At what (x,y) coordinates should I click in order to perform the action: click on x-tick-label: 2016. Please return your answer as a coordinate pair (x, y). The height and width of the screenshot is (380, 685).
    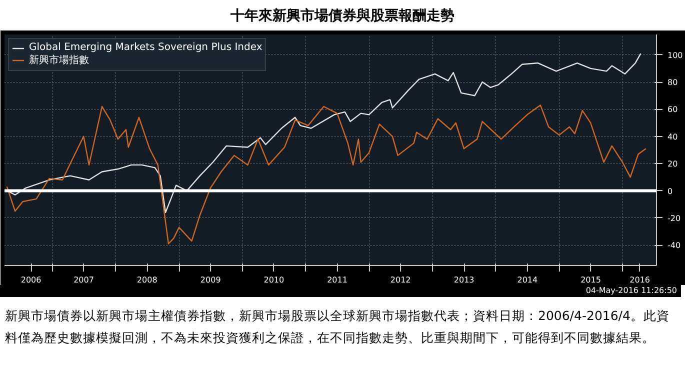
    Looking at the image, I should click on (640, 280).